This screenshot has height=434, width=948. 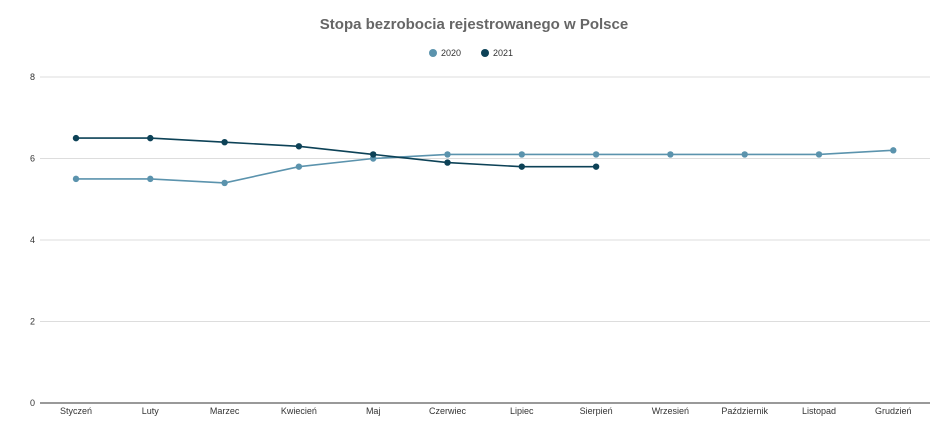 I want to click on x-tick-label: Kwiecień, so click(x=299, y=411).